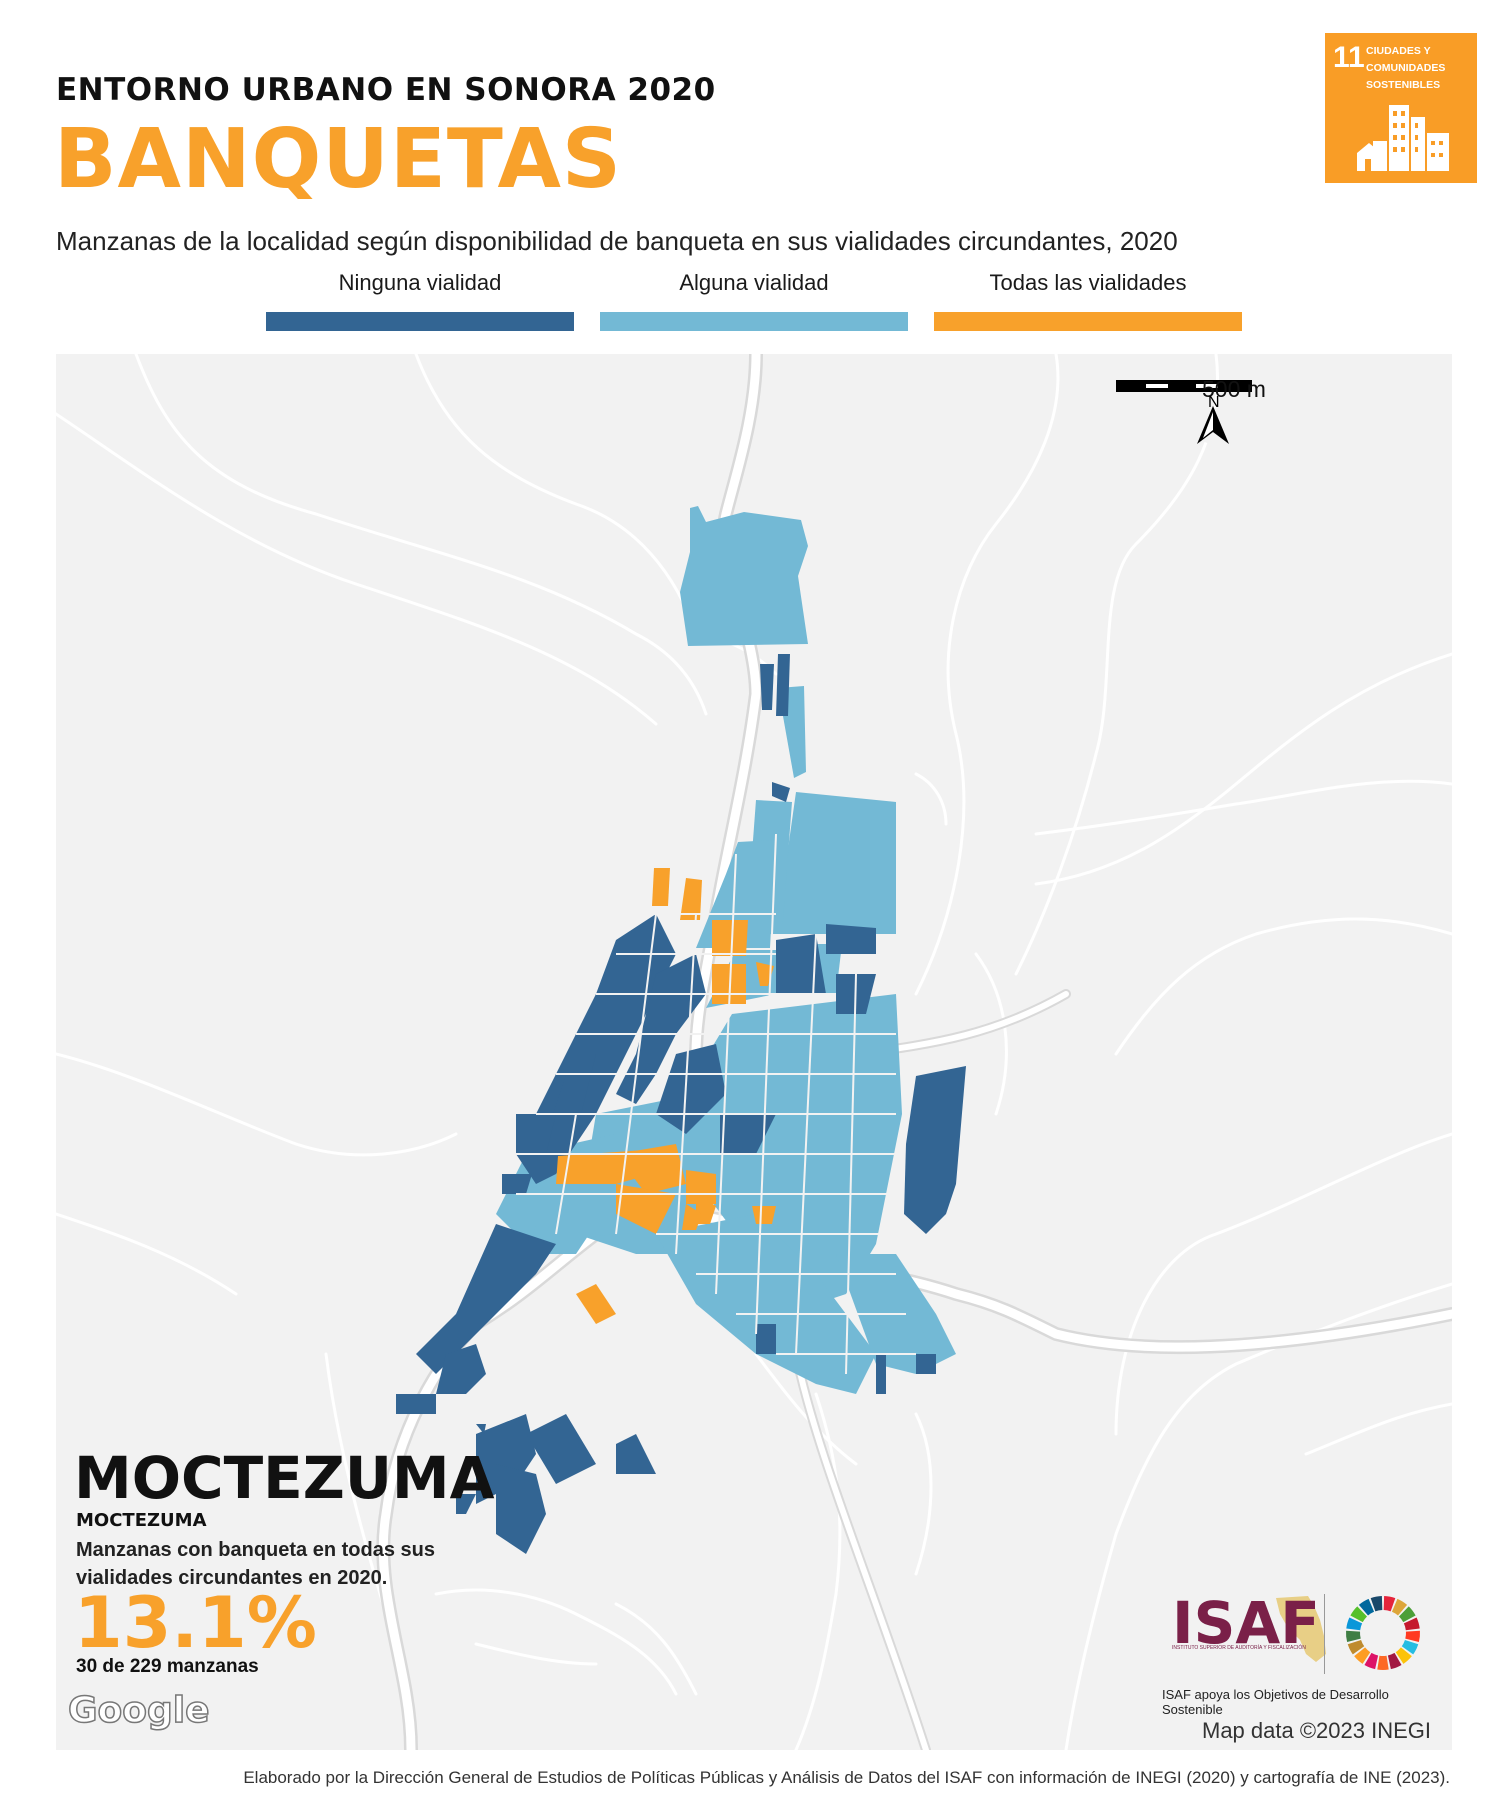 This screenshot has width=1500, height=1800. I want to click on legend-item-todas: Todas las vialidades, so click(1088, 300).